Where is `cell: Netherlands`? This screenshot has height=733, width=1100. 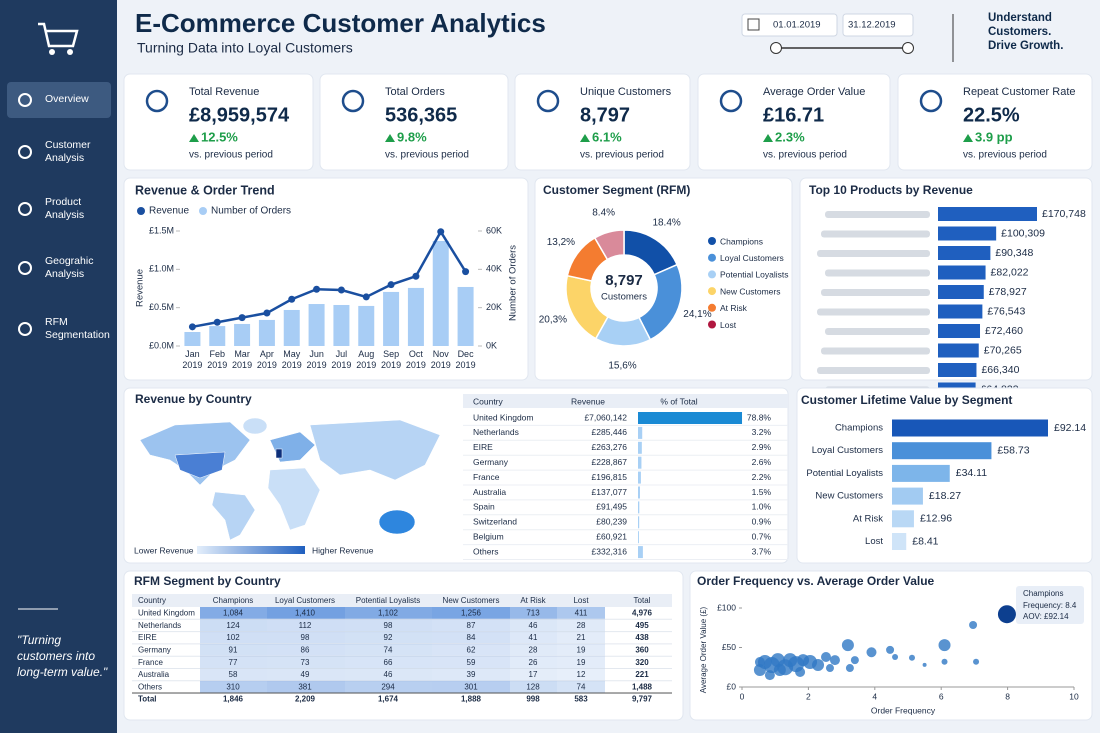 cell: Netherlands is located at coordinates (159, 625).